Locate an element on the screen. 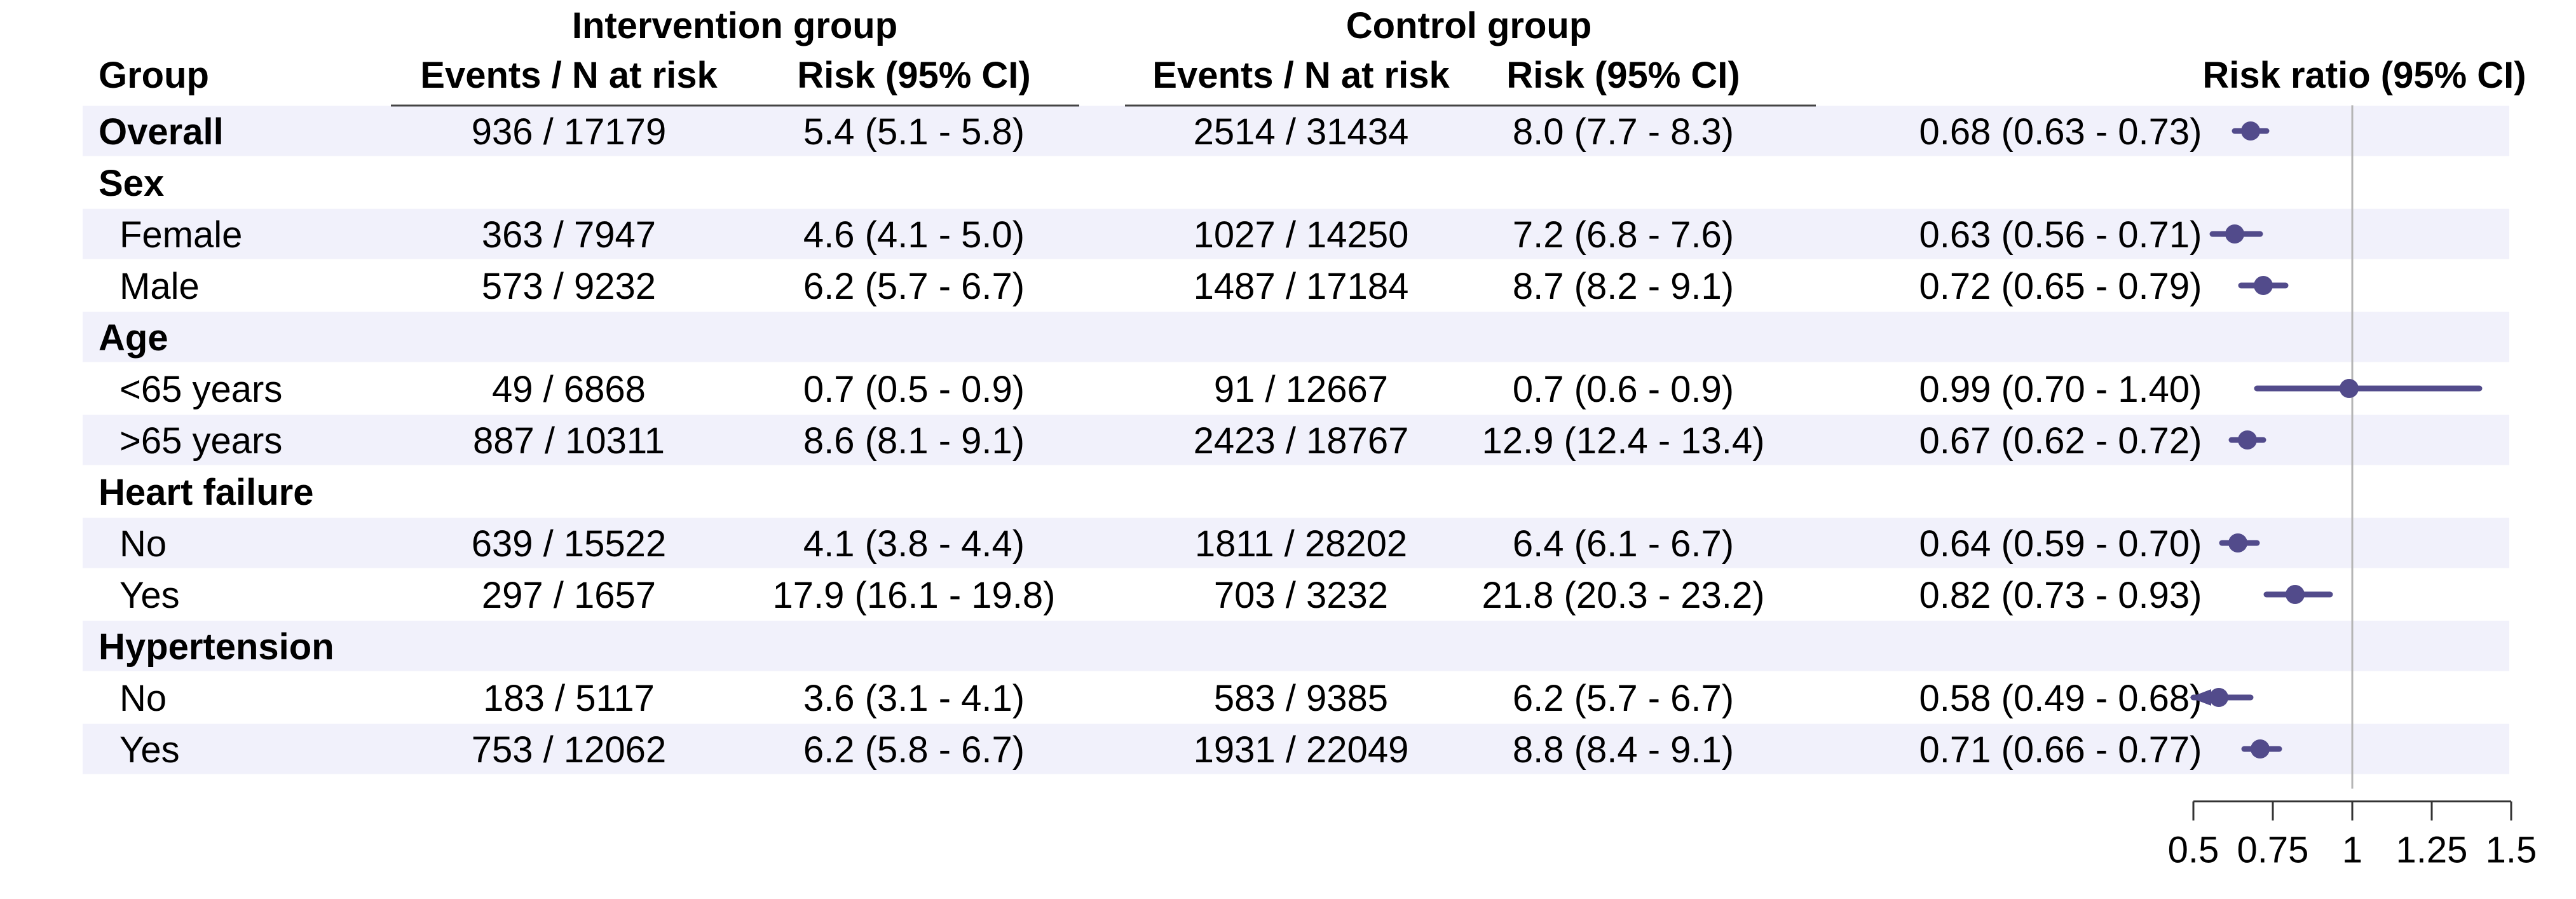 This screenshot has width=2576, height=899. row-label: Overall is located at coordinates (161, 132).